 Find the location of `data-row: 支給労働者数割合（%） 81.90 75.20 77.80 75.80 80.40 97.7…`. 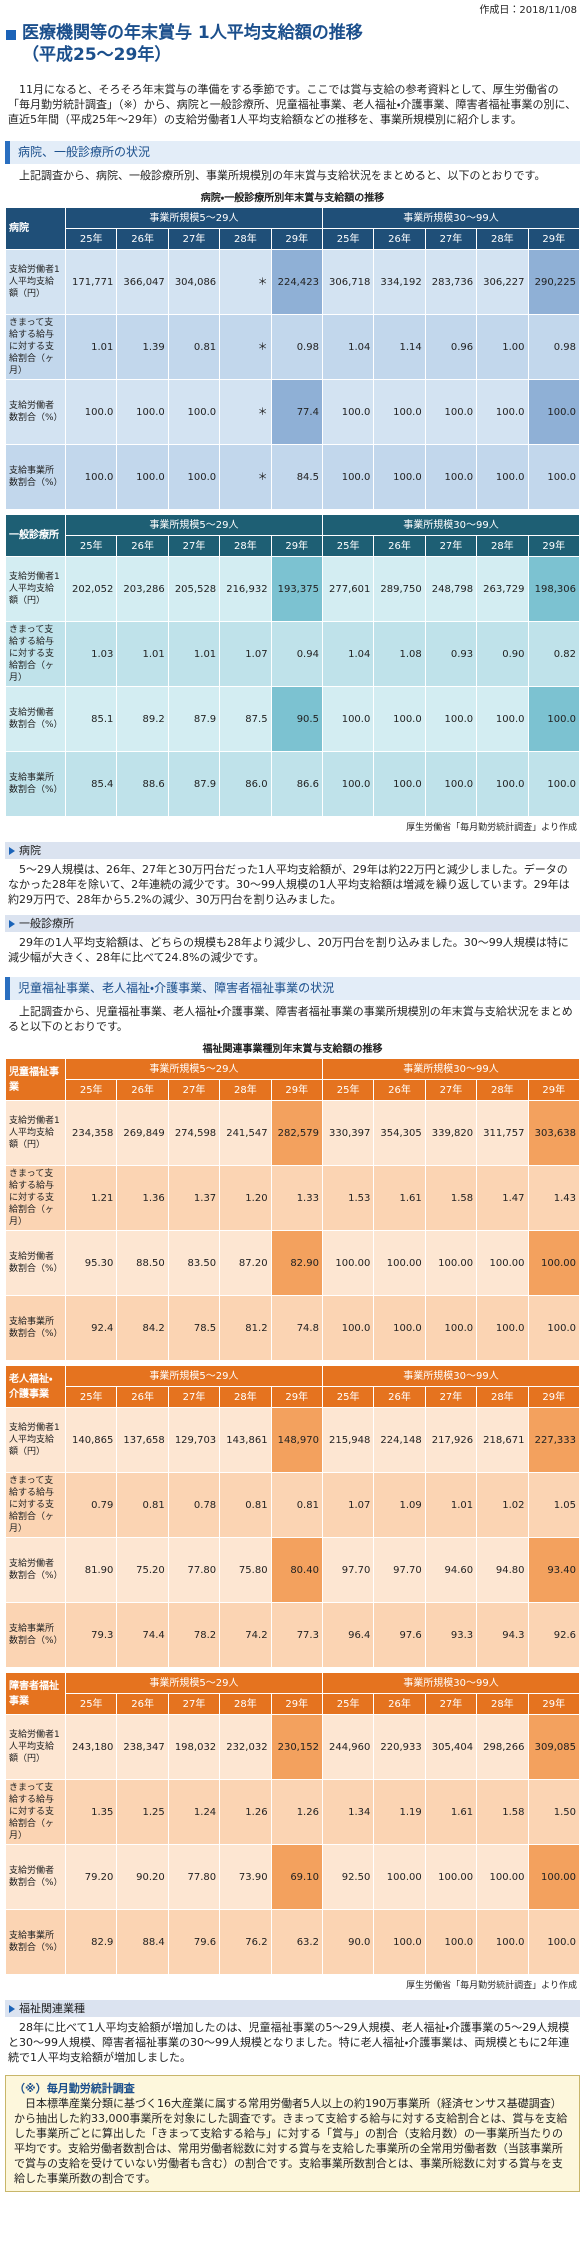

data-row: 支給労働者数割合（%） 81.90 75.20 77.80 75.80 80.40 97.7… is located at coordinates (293, 1570).